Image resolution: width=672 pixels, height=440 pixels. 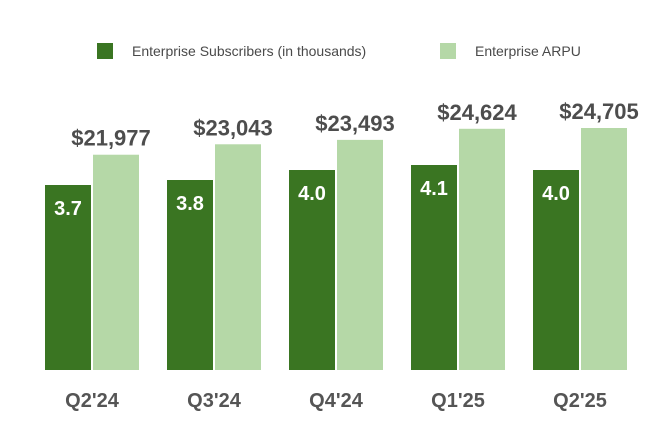 What do you see at coordinates (458, 401) in the screenshot?
I see `x-tick-label-3: Q1'25` at bounding box center [458, 401].